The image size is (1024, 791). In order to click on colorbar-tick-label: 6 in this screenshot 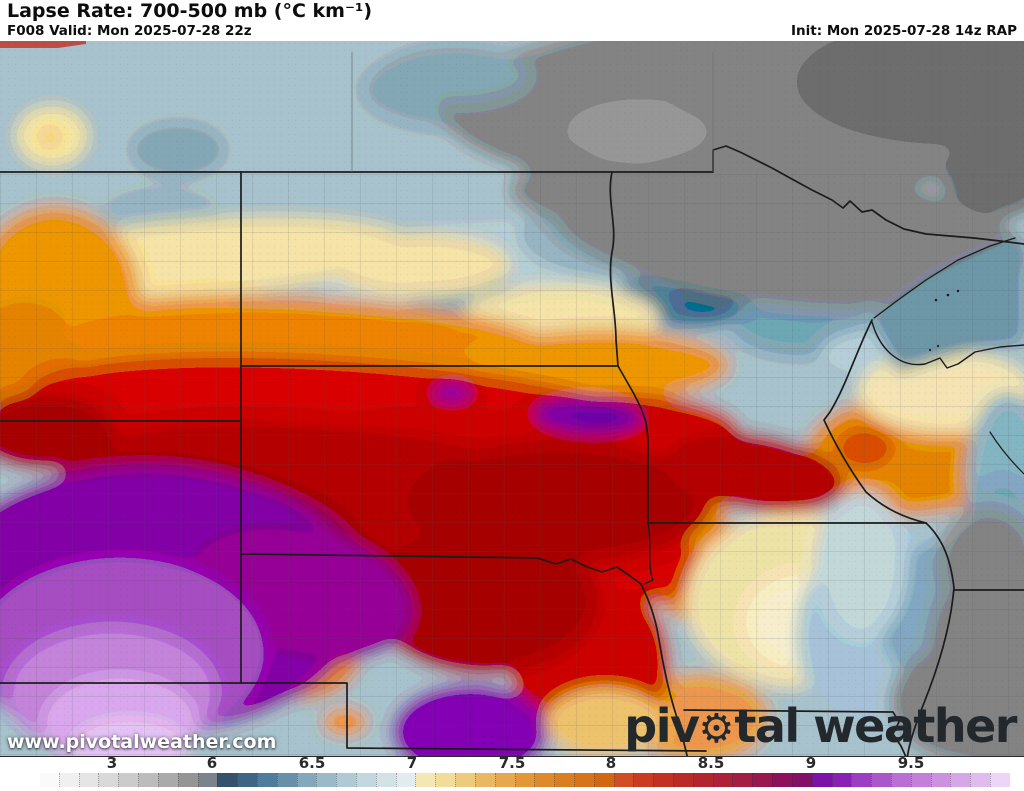, I will do `click(212, 763)`.